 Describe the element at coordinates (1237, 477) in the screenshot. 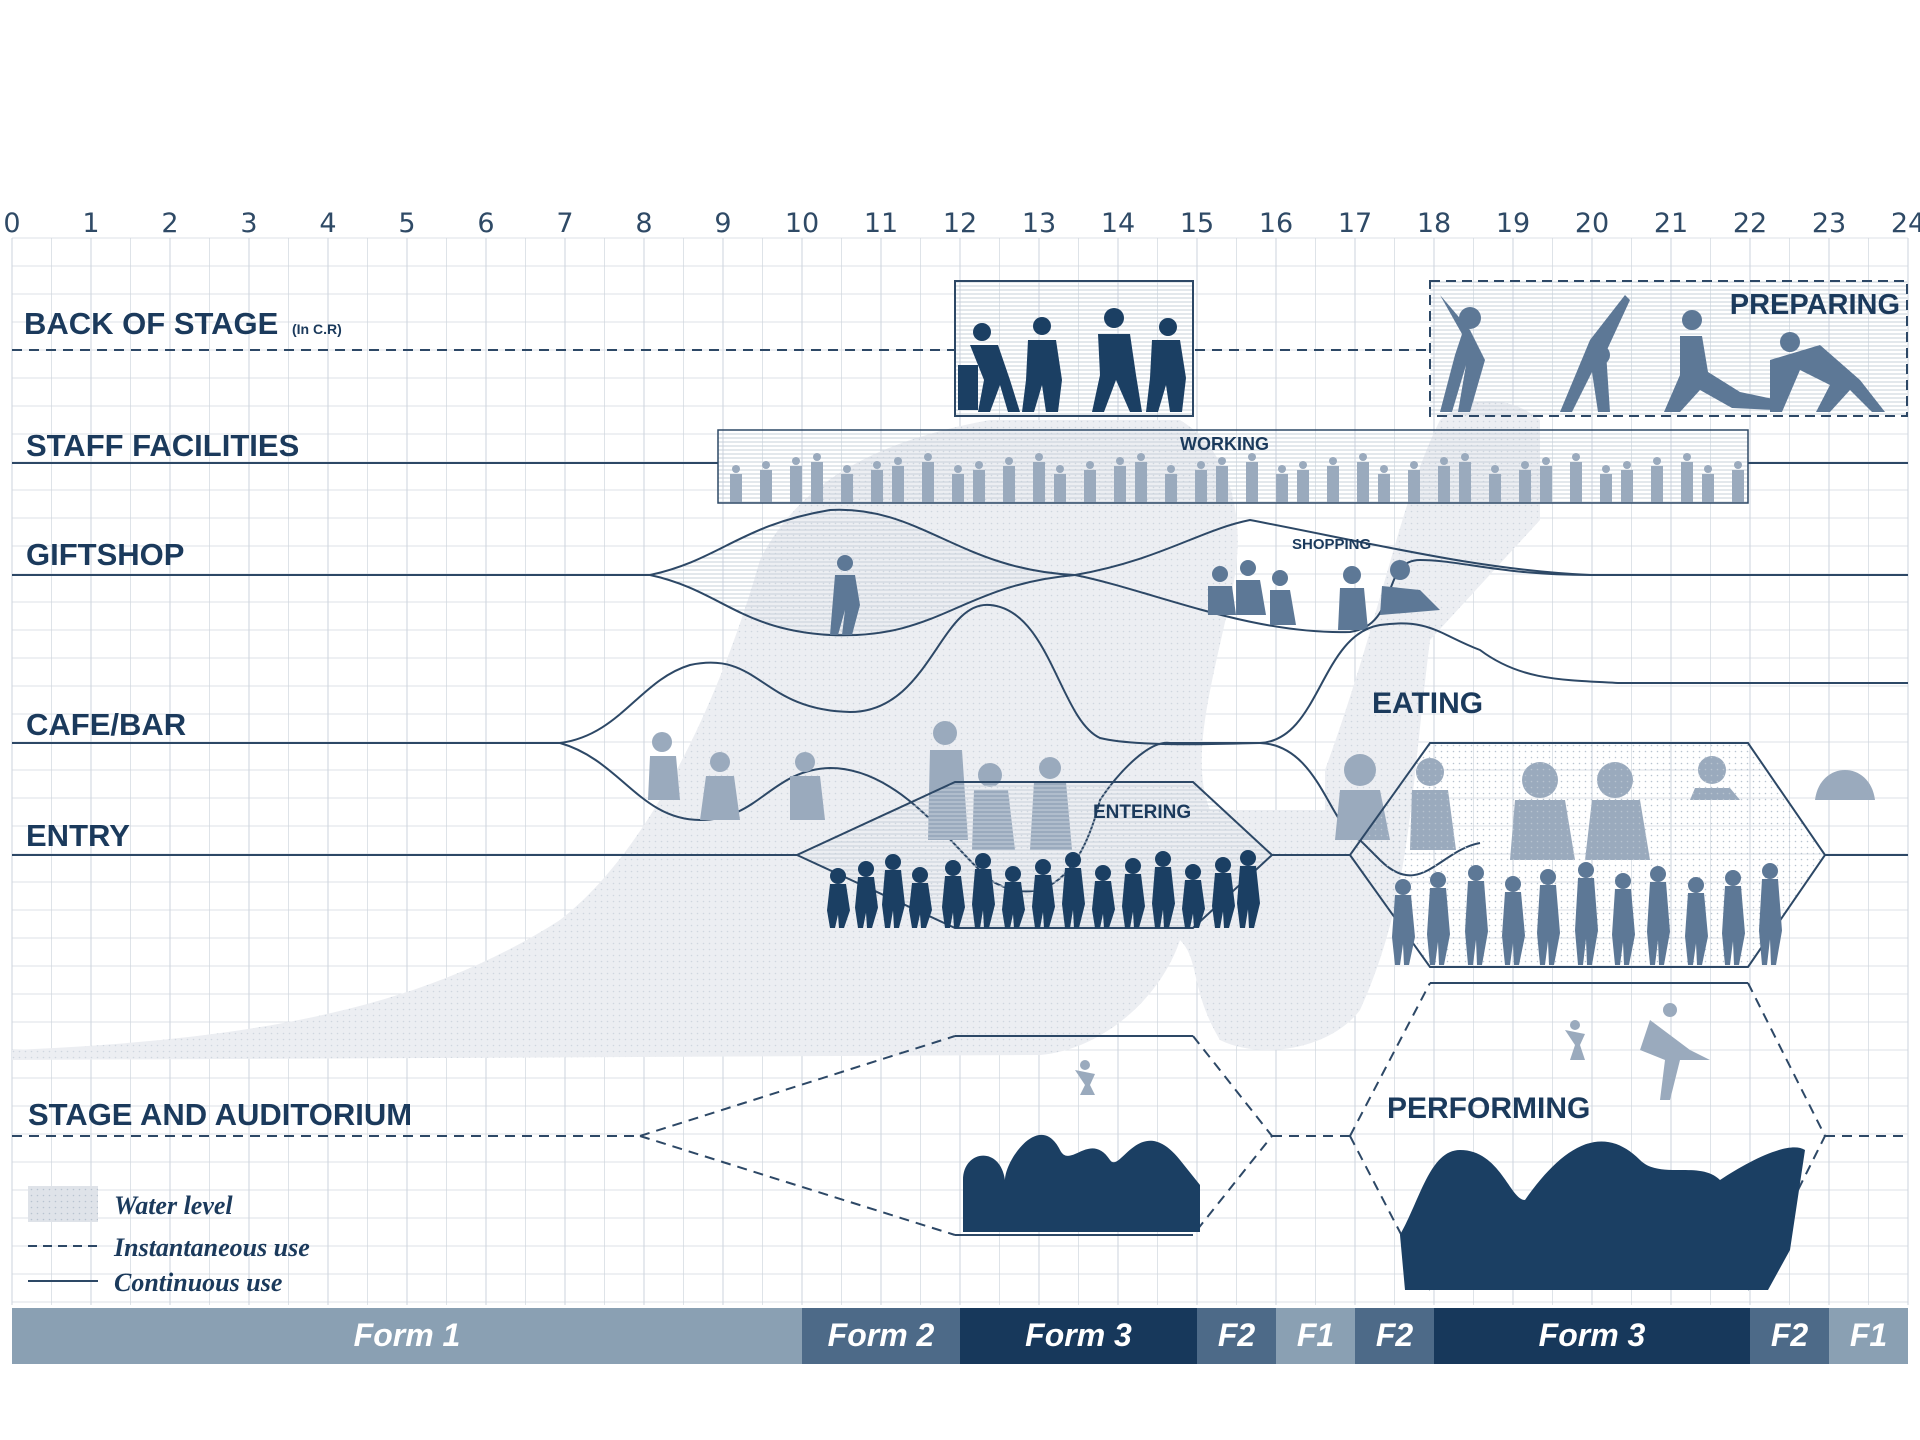

I see `working-staff-figures` at that location.